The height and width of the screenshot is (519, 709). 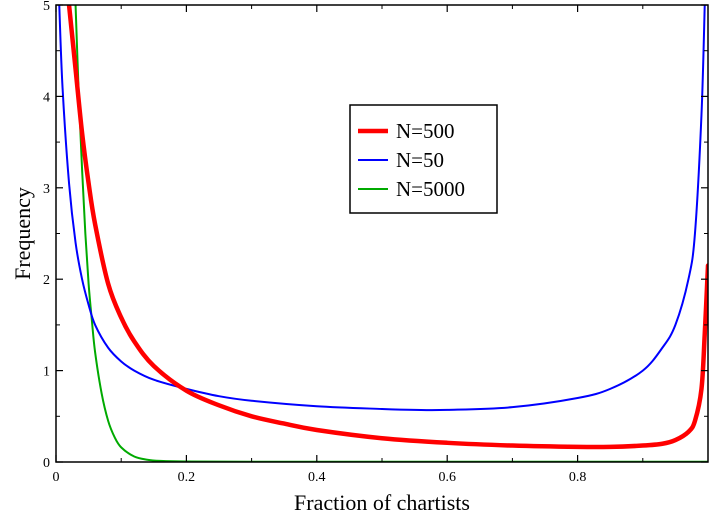 I want to click on y-tick-label-4: 4, so click(x=46, y=97).